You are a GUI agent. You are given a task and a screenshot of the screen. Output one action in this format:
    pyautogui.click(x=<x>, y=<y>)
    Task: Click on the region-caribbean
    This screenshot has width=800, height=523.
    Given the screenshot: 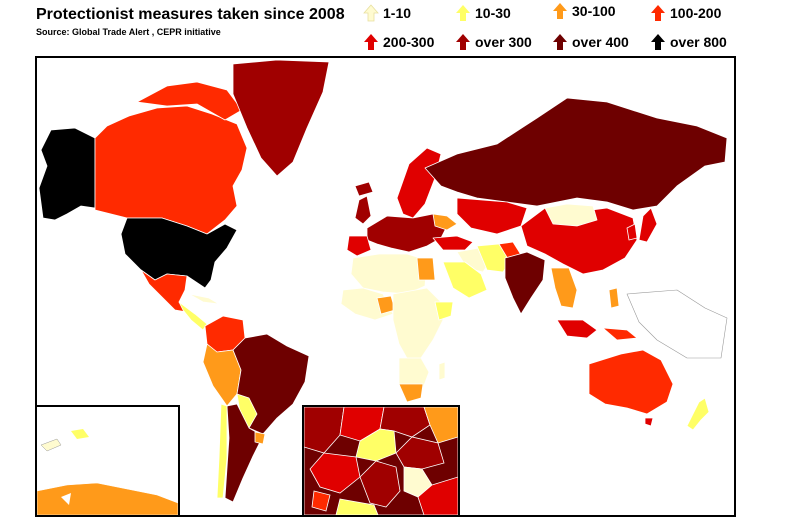 What is the action you would take?
    pyautogui.click(x=204, y=299)
    